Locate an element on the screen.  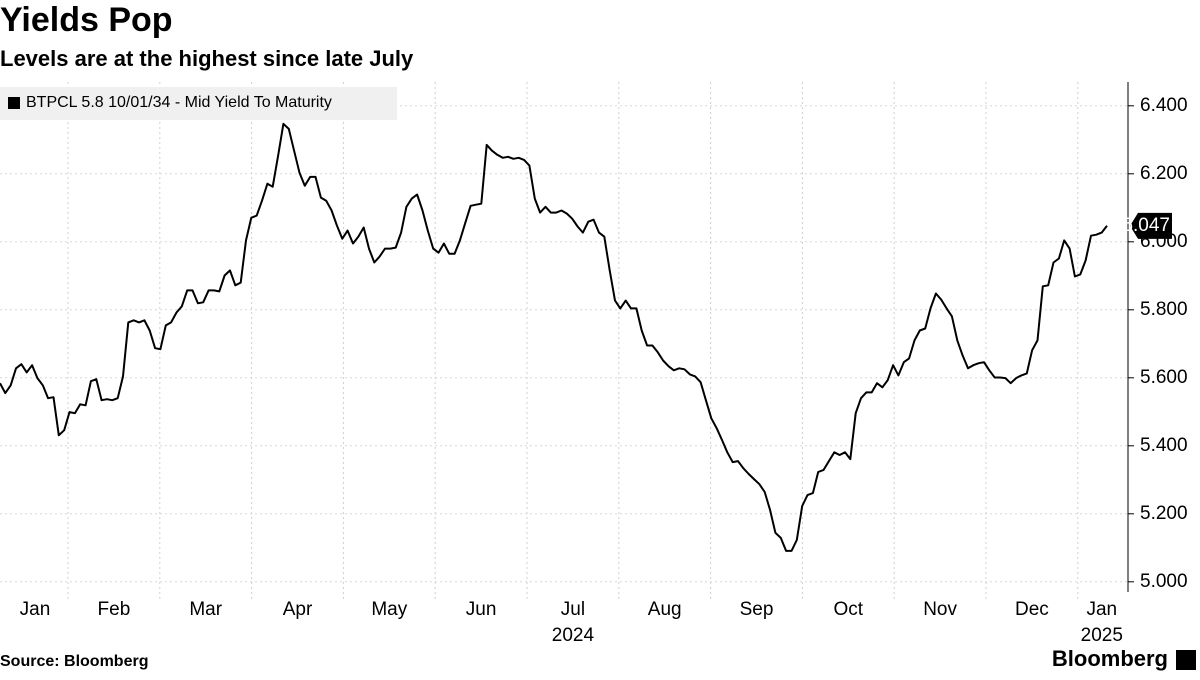
y-tick-label: 6.200 is located at coordinates (1164, 173).